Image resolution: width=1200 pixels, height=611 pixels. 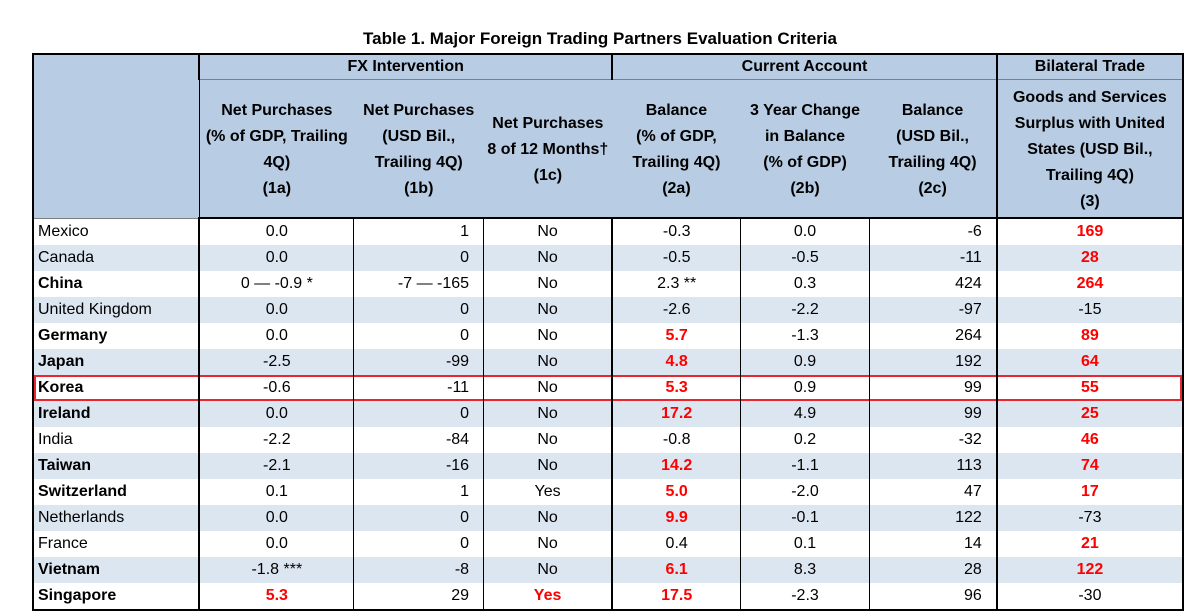 I want to click on cell-c1b: -7 — -165, so click(x=419, y=284).